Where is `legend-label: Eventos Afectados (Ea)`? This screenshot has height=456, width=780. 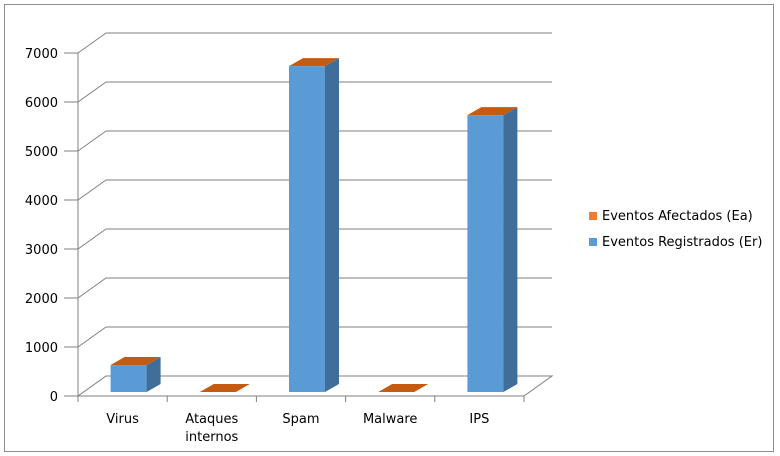 legend-label: Eventos Afectados (Ea) is located at coordinates (677, 216).